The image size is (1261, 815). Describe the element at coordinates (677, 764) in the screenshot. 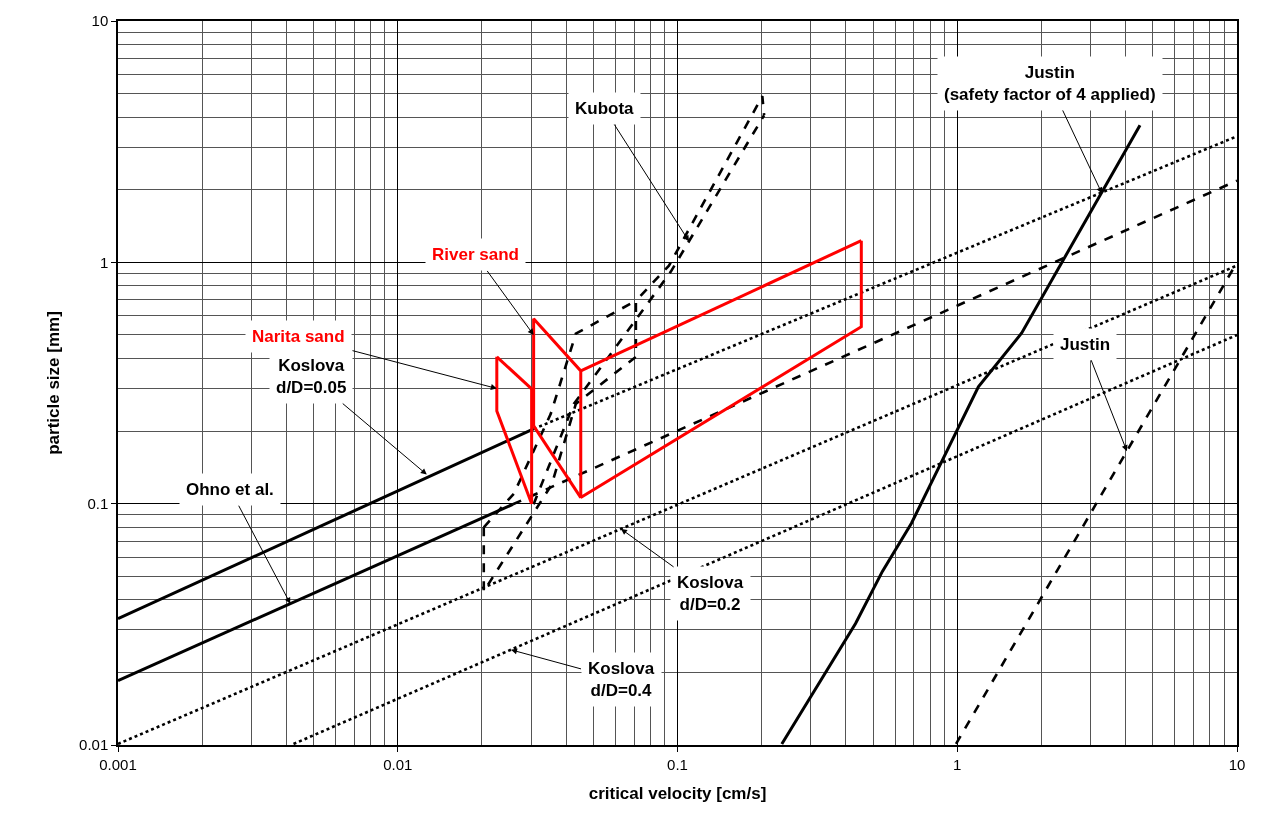

I see `x-tick-label: 0.1` at that location.